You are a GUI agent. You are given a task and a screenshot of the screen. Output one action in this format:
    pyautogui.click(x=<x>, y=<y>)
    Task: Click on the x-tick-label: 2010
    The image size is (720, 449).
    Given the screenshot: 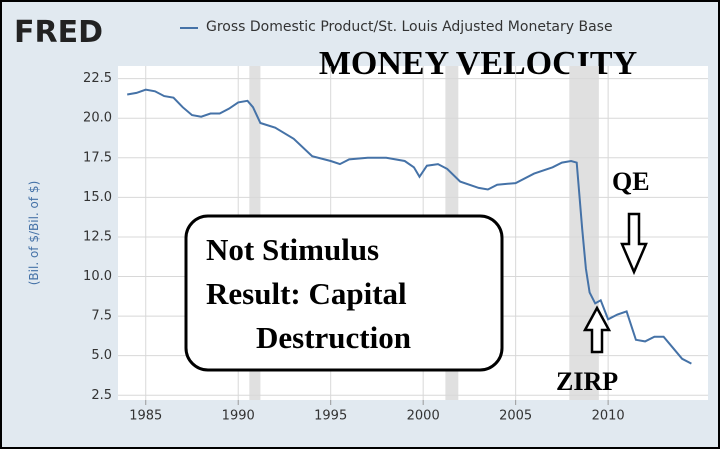 What is the action you would take?
    pyautogui.click(x=608, y=416)
    